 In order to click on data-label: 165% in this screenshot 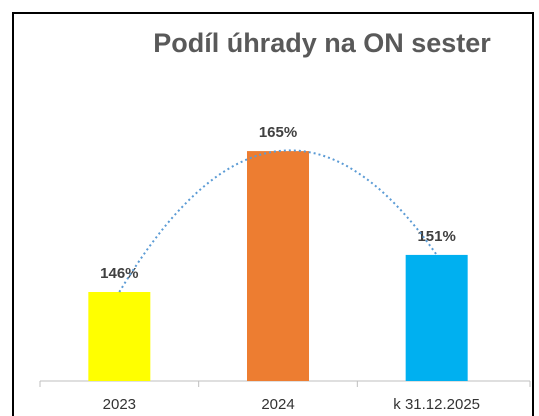, I will do `click(278, 132)`.